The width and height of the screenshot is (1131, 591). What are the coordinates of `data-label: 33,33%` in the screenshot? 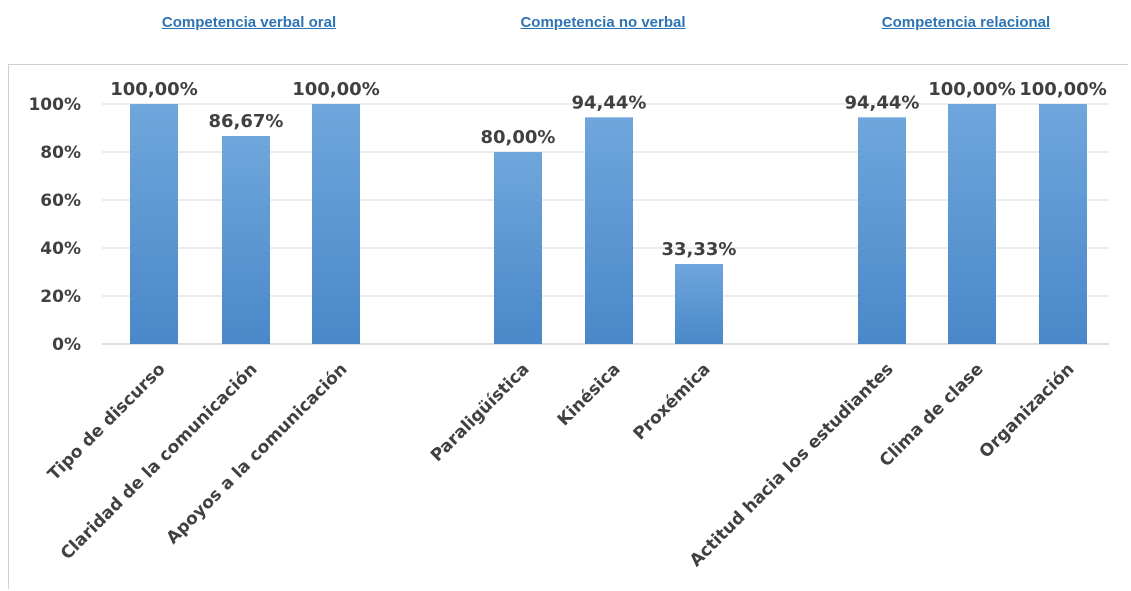 It's located at (699, 249).